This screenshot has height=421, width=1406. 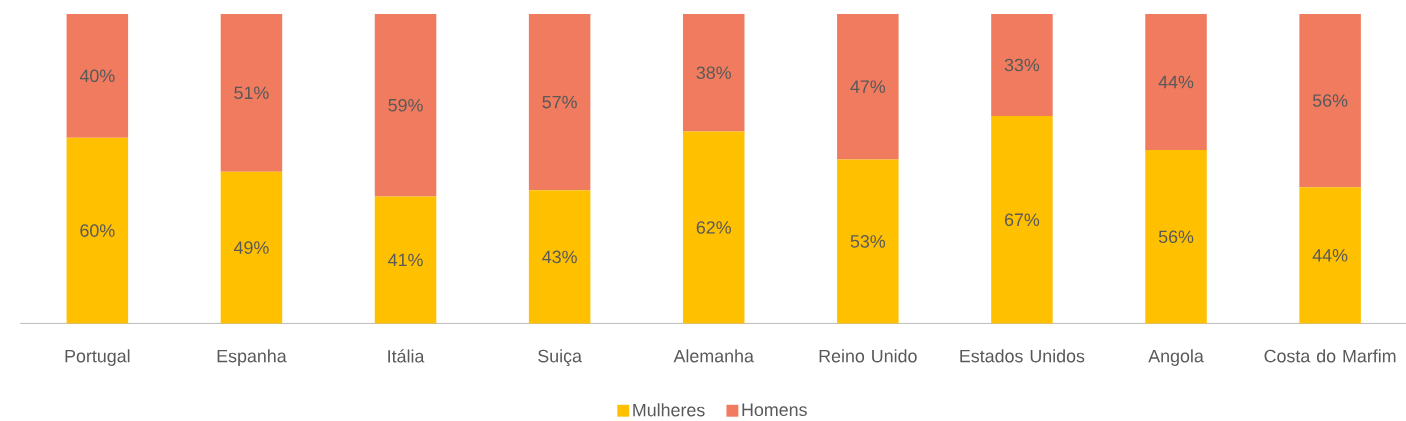 I want to click on data-label: 62%, so click(x=713, y=227).